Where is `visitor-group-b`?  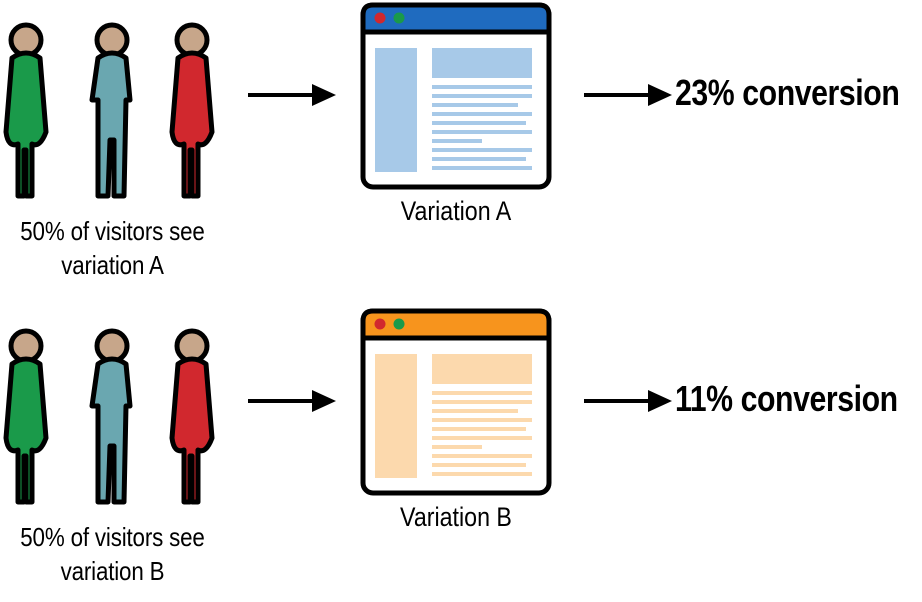
visitor-group-b is located at coordinates (112, 416).